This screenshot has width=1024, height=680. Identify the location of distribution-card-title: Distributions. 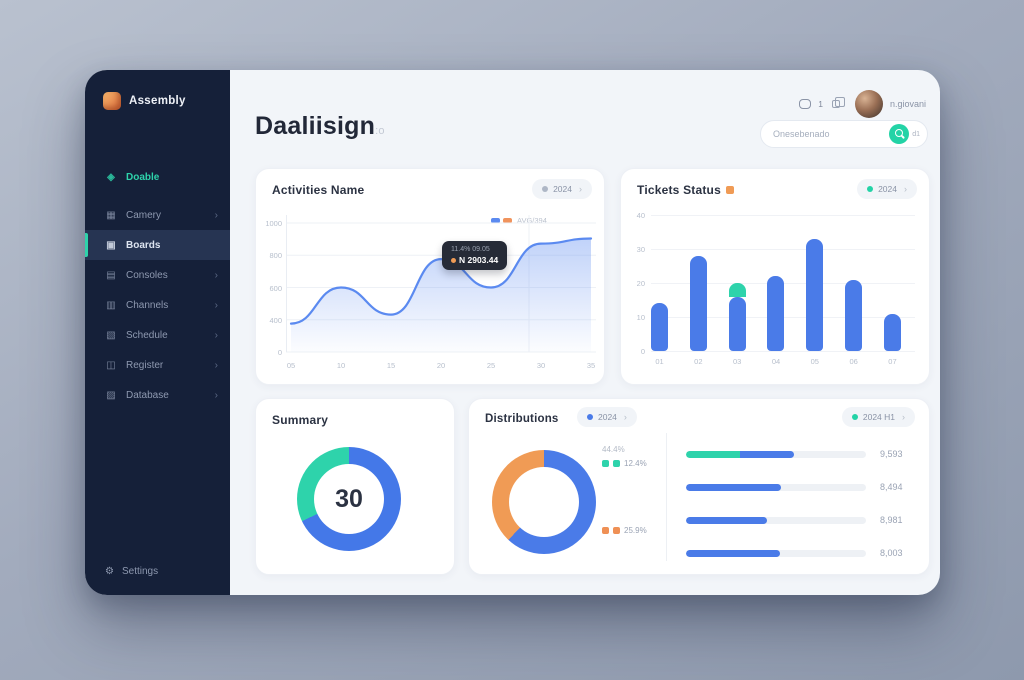
(522, 419).